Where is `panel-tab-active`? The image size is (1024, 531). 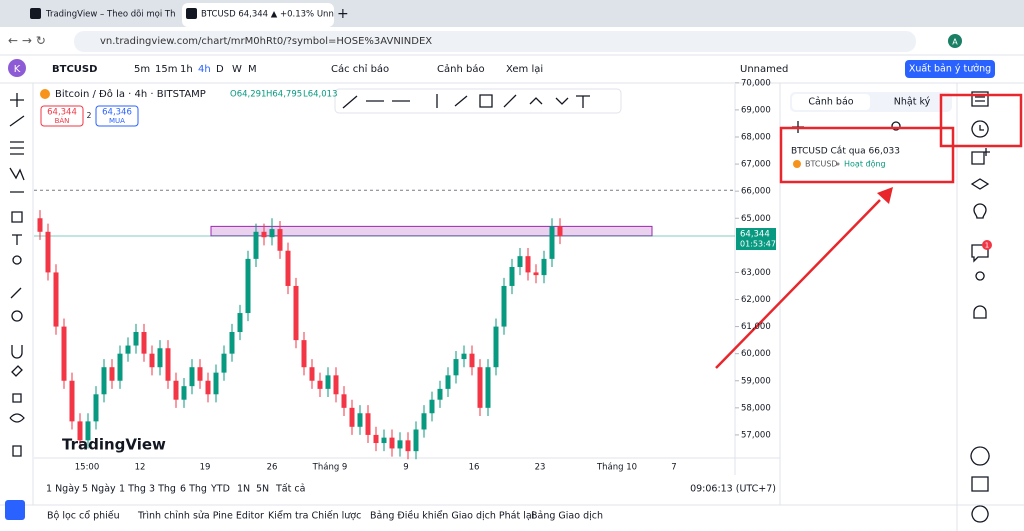 panel-tab-active is located at coordinates (831, 102).